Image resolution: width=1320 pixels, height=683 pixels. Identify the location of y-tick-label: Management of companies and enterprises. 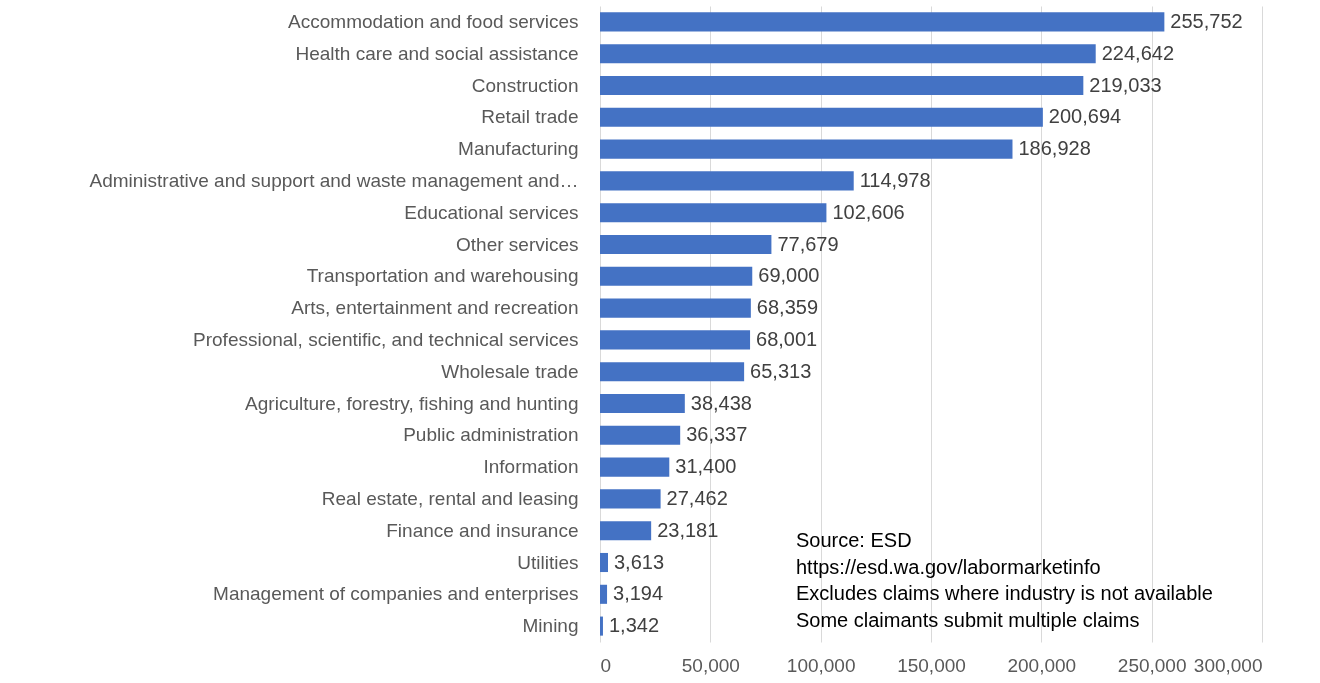
(396, 594).